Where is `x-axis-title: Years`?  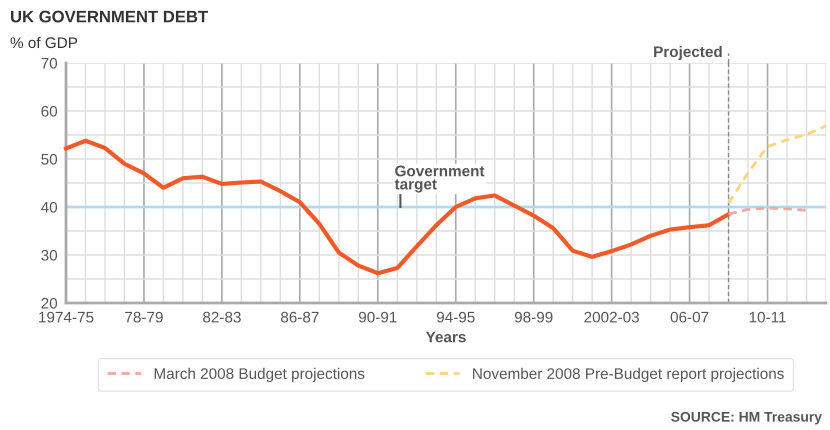
x-axis-title: Years is located at coordinates (446, 337).